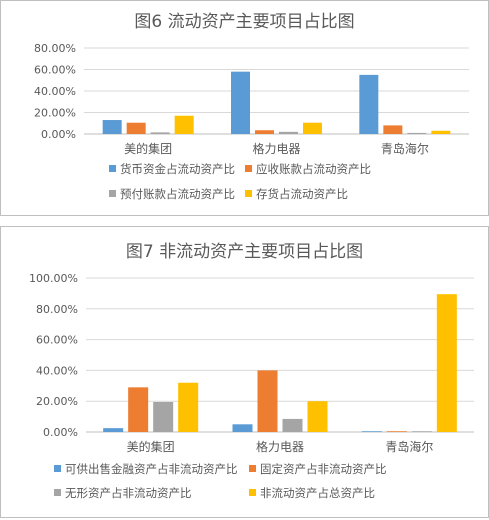 The image size is (489, 520). Describe the element at coordinates (151, 469) in the screenshot. I see `chart-2-legend-label: 可供出售金融资产占非流动资产比` at that location.